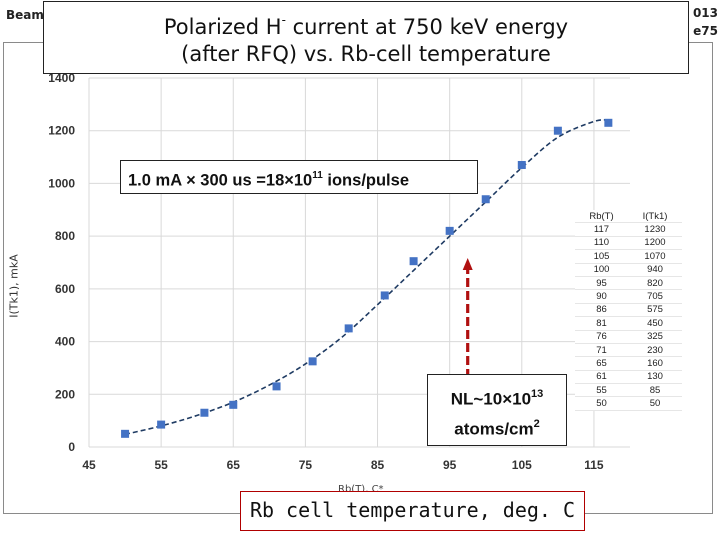 This screenshot has width=720, height=540. I want to click on table-cell-current: 50, so click(655, 403).